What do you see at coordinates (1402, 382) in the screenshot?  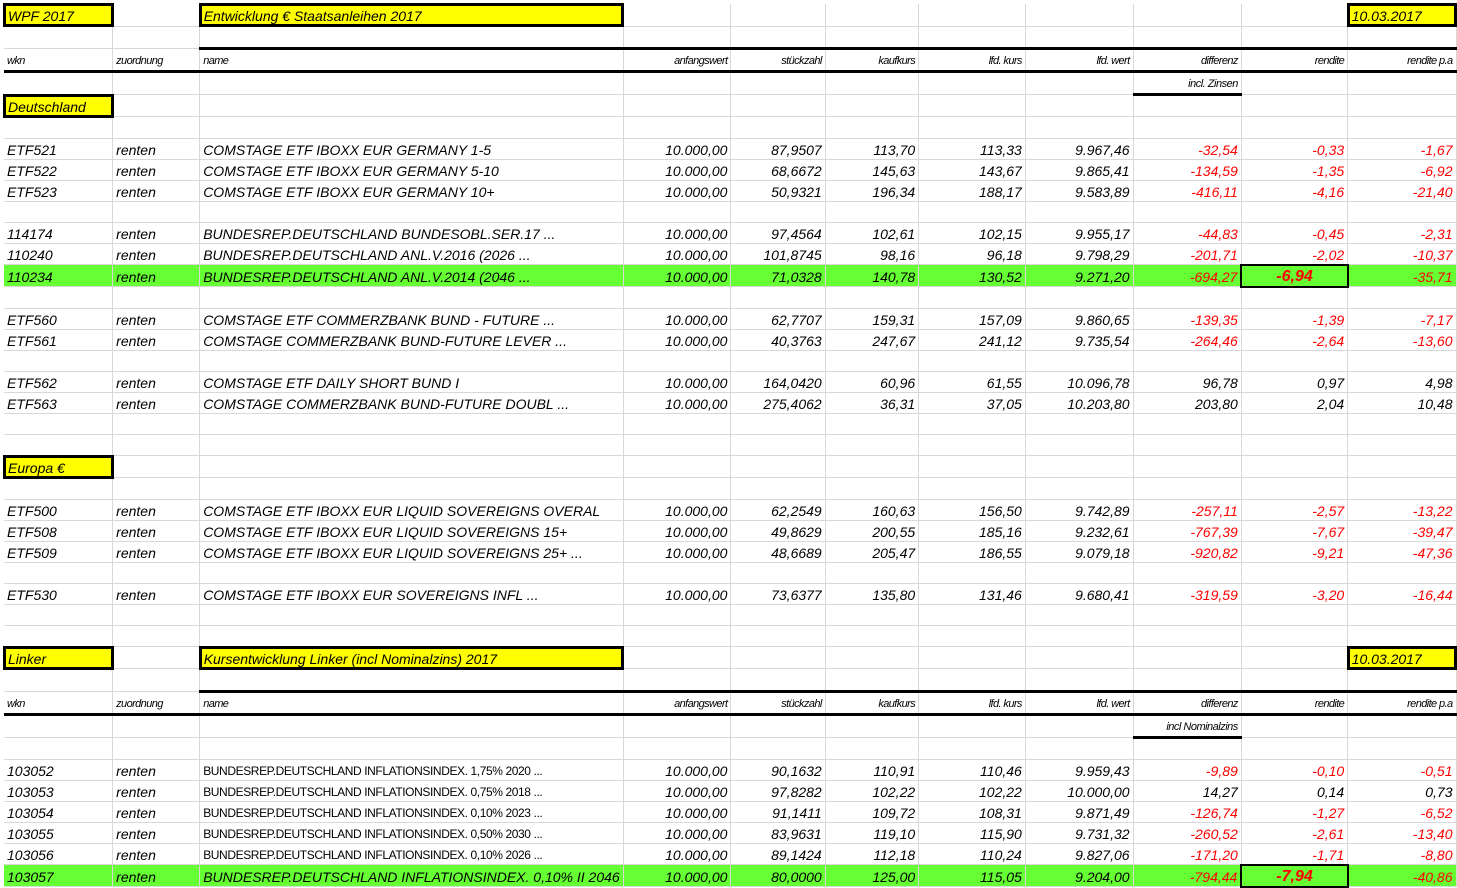 I see `rendite-pa-cell: 4,98` at bounding box center [1402, 382].